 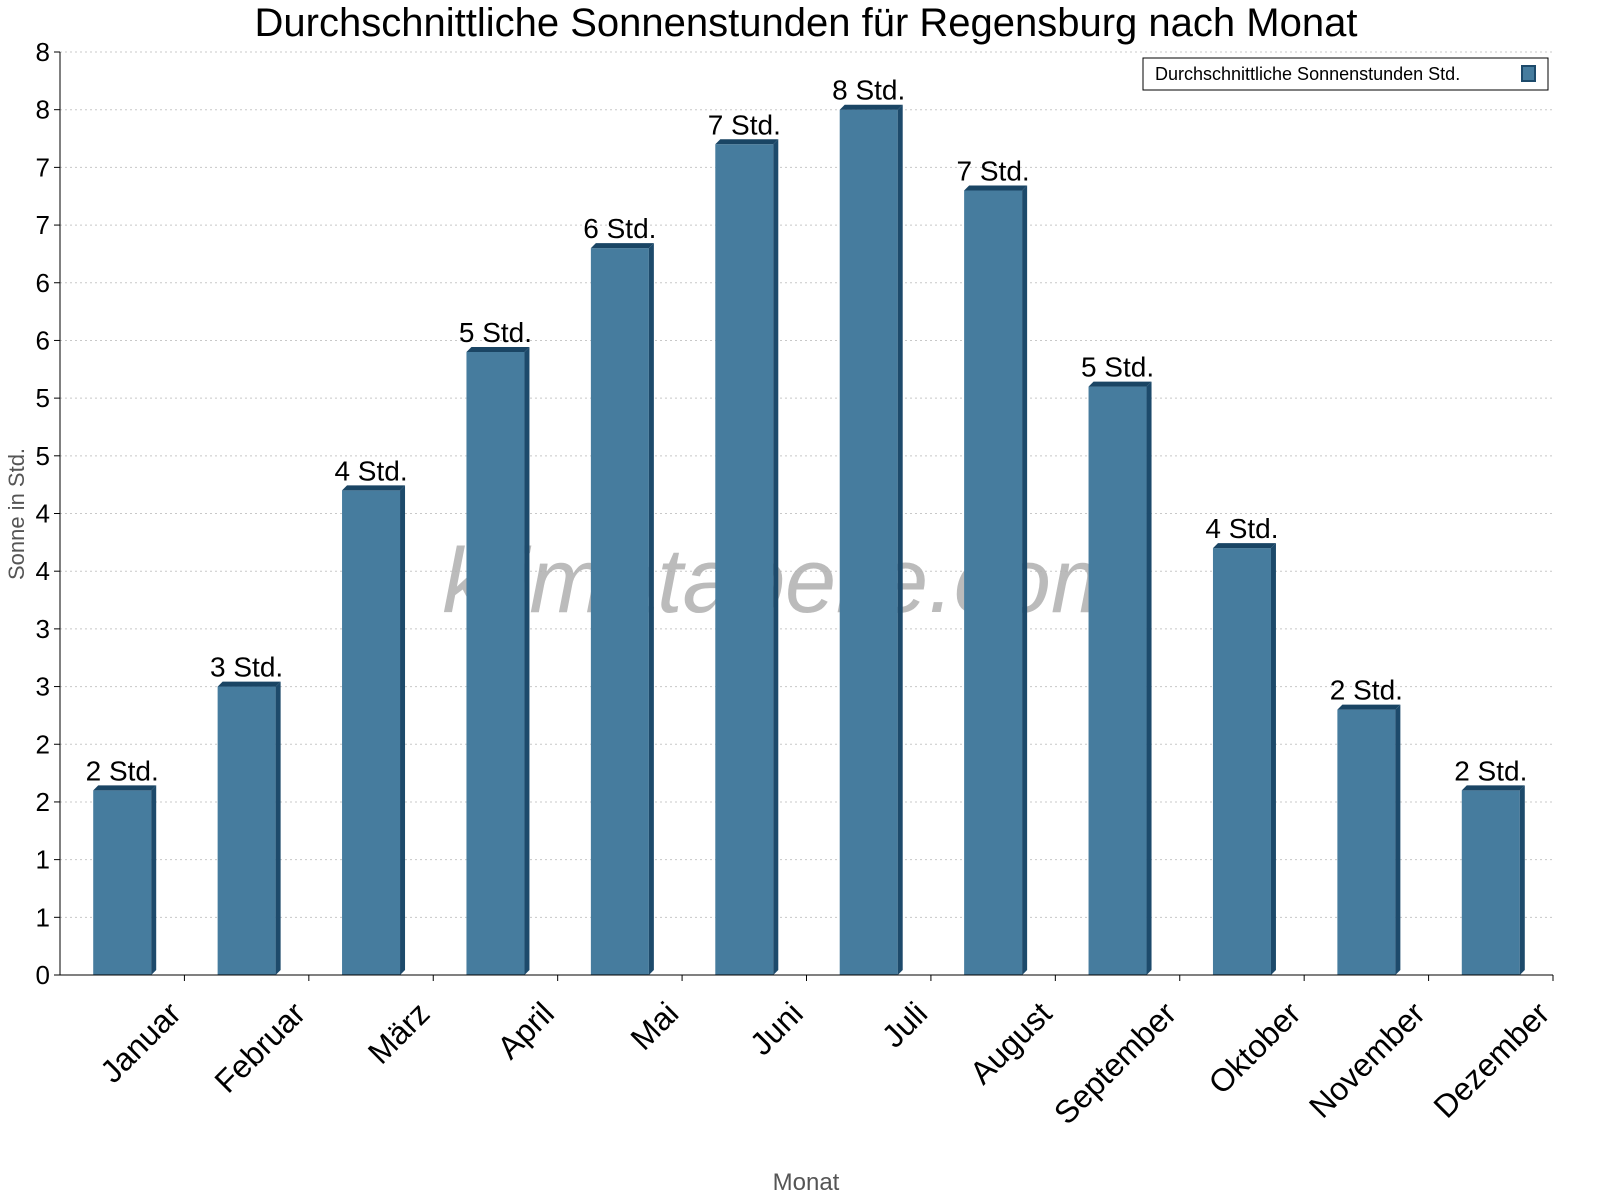 I want to click on bar-Mai: 6 Std., so click(x=619, y=594).